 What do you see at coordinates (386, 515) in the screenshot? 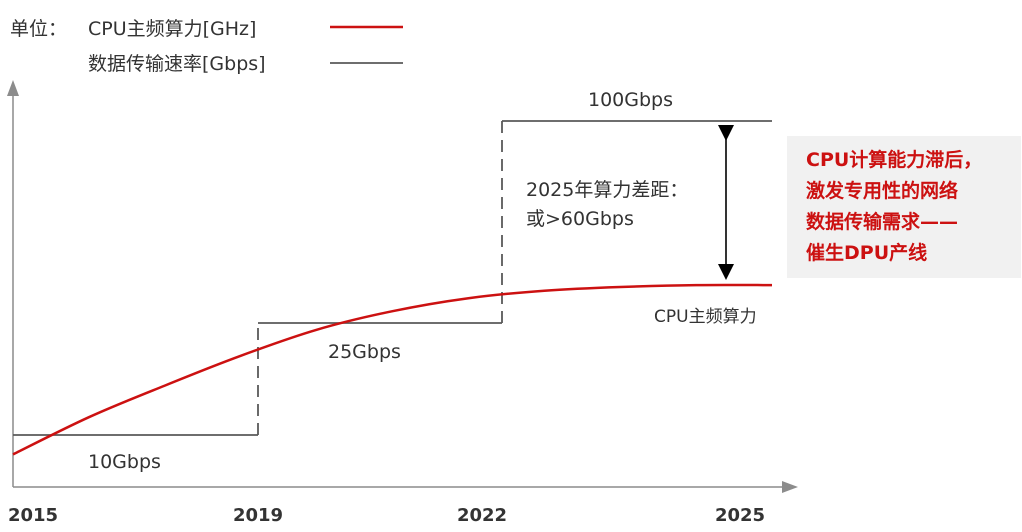
I see `x-tick-labels: 2015 2019 2022 2025` at bounding box center [386, 515].